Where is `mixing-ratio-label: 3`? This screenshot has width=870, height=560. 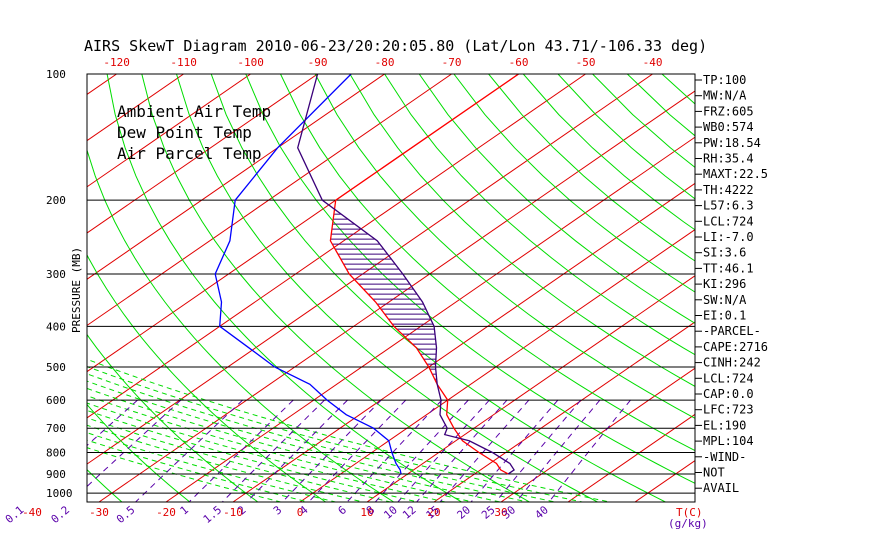 mixing-ratio-label: 3 is located at coordinates (277, 510).